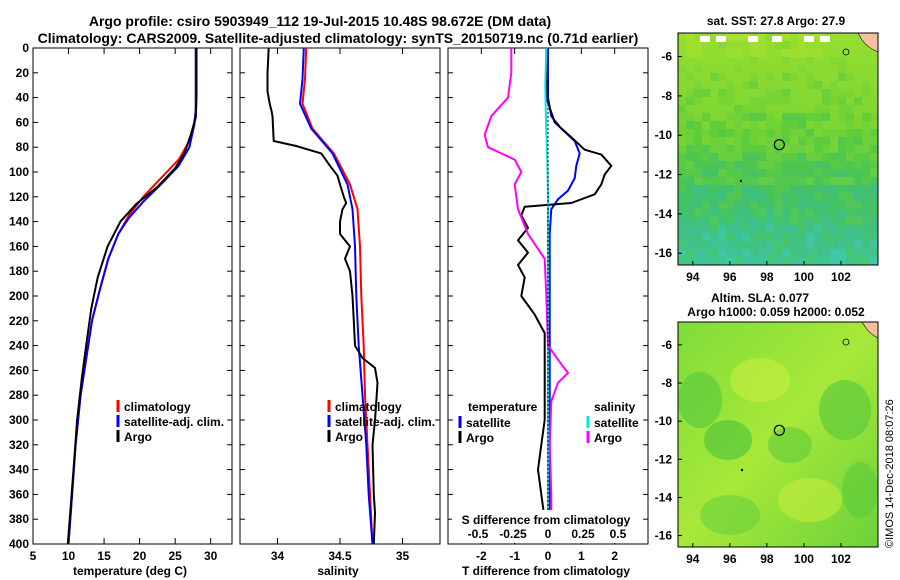  What do you see at coordinates (211, 556) in the screenshot?
I see `x-tick-label: 30` at bounding box center [211, 556].